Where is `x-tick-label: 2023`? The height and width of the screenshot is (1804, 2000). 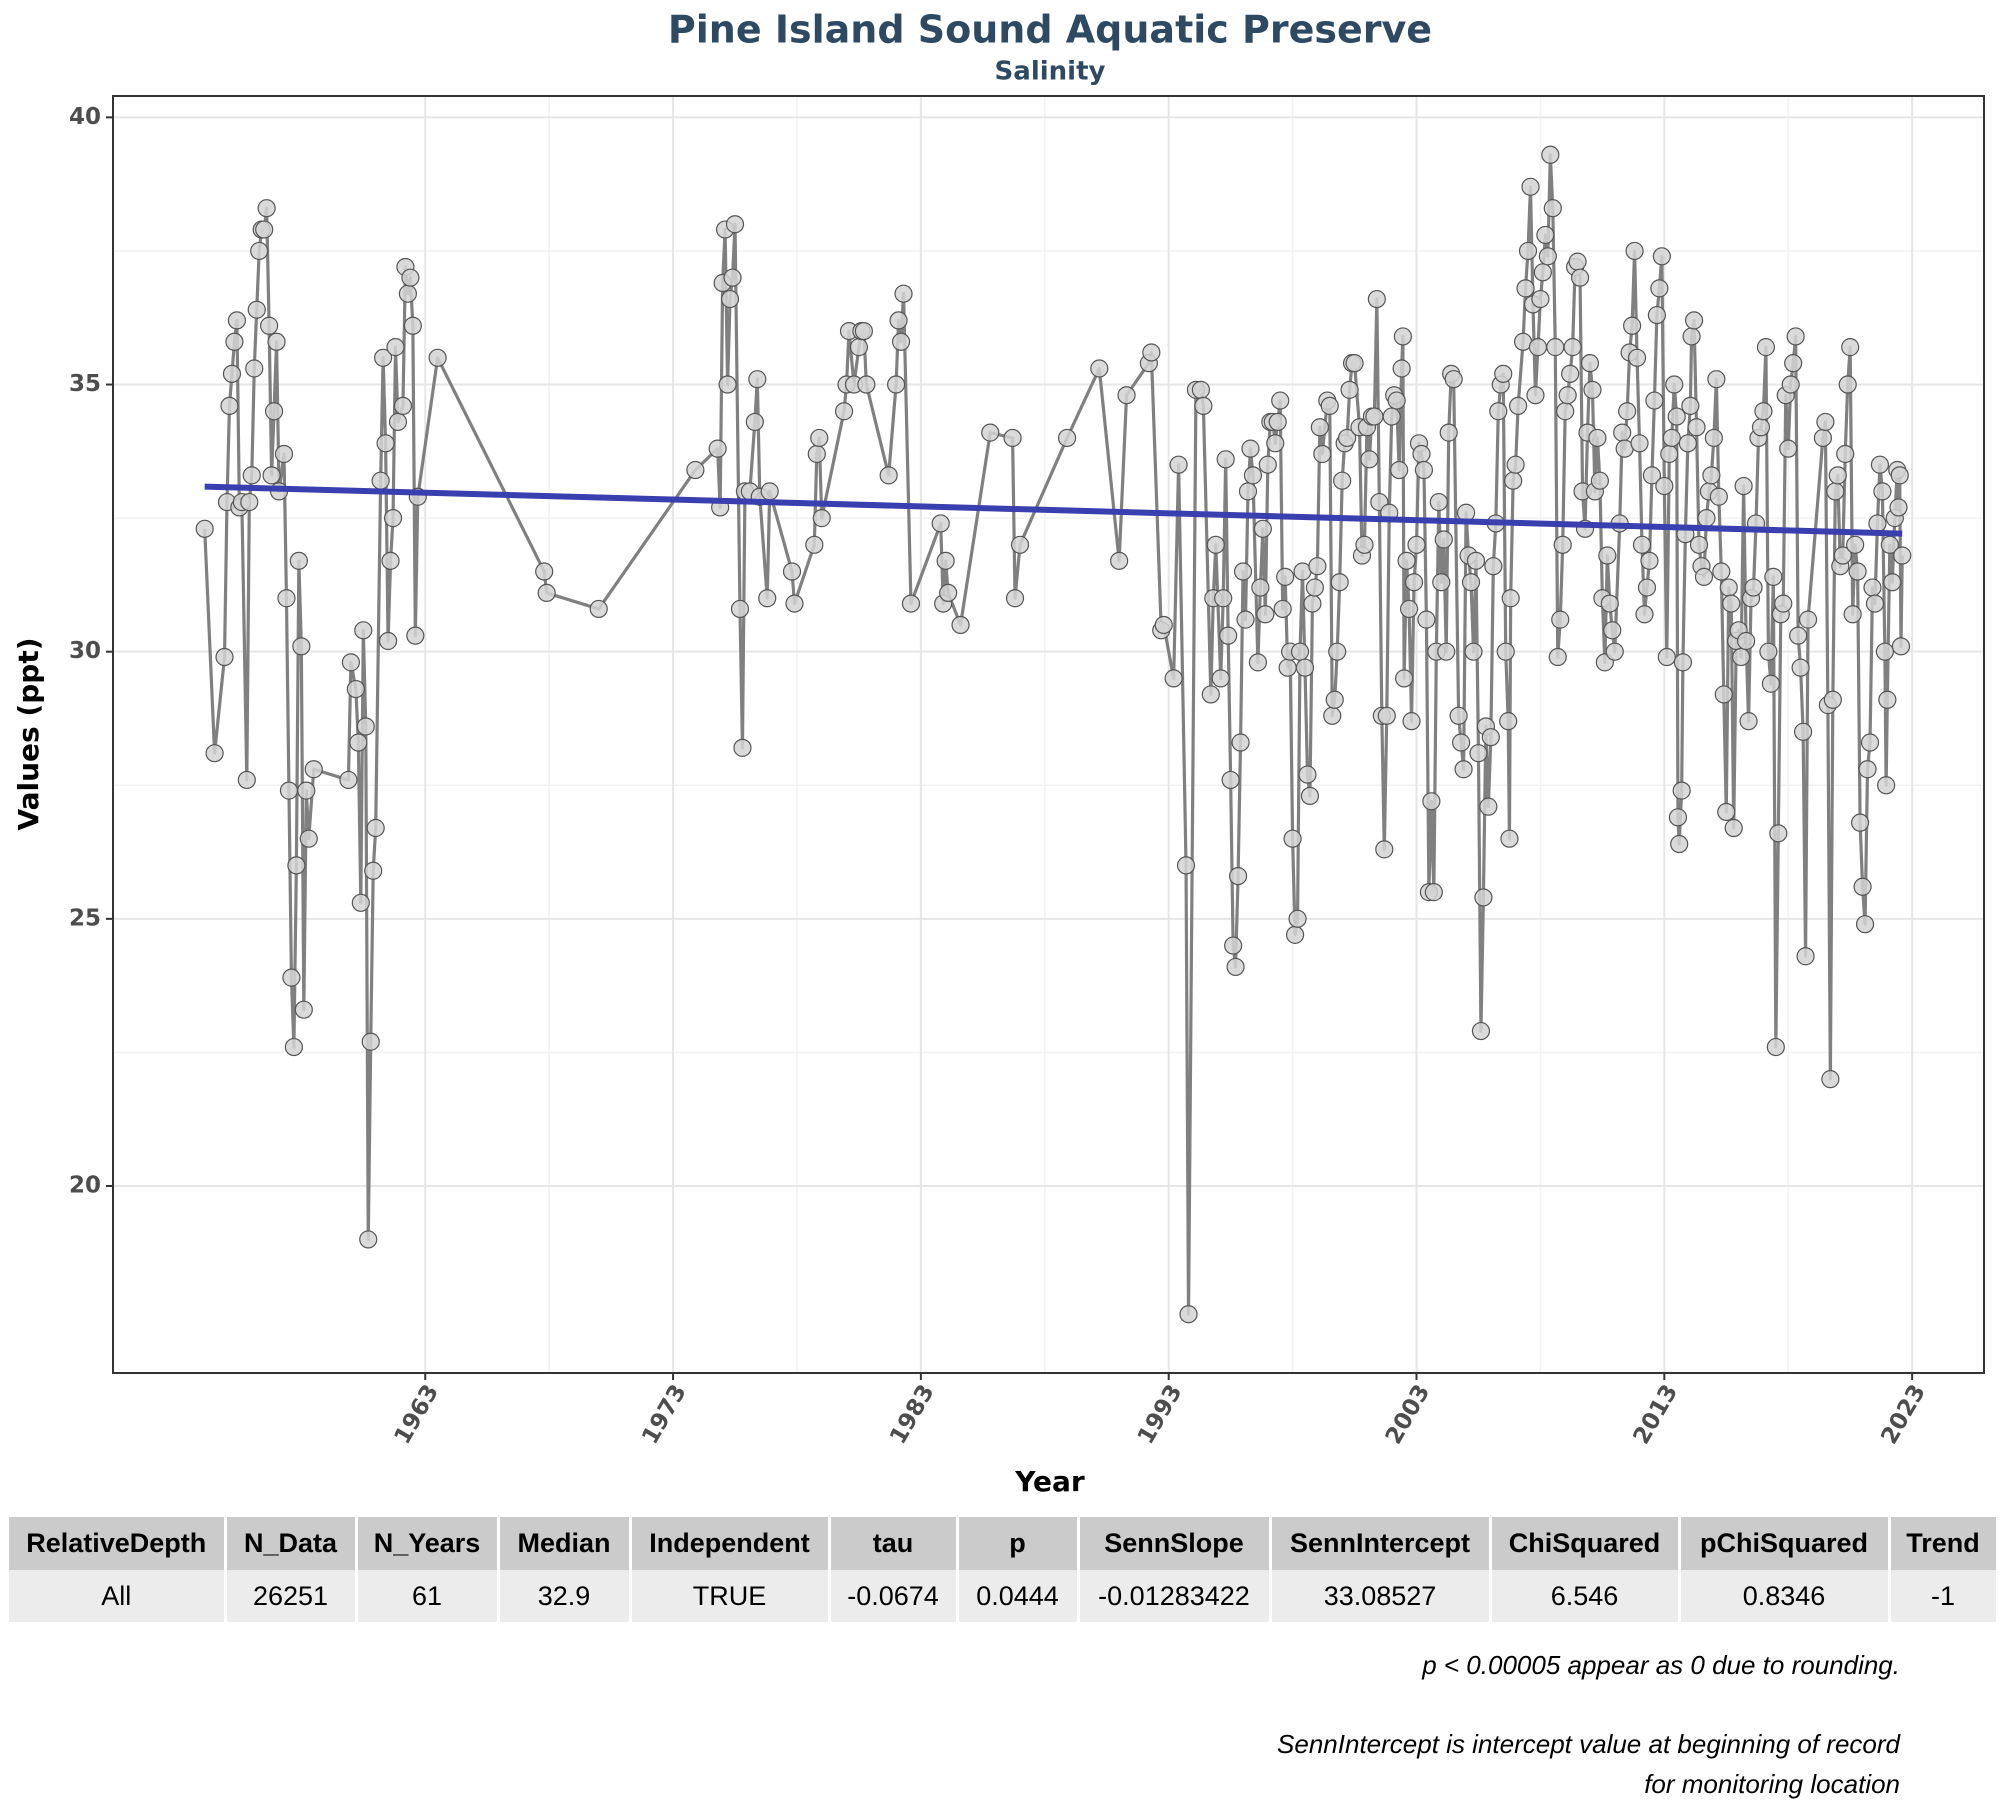
x-tick-label: 2023 is located at coordinates (1903, 1414).